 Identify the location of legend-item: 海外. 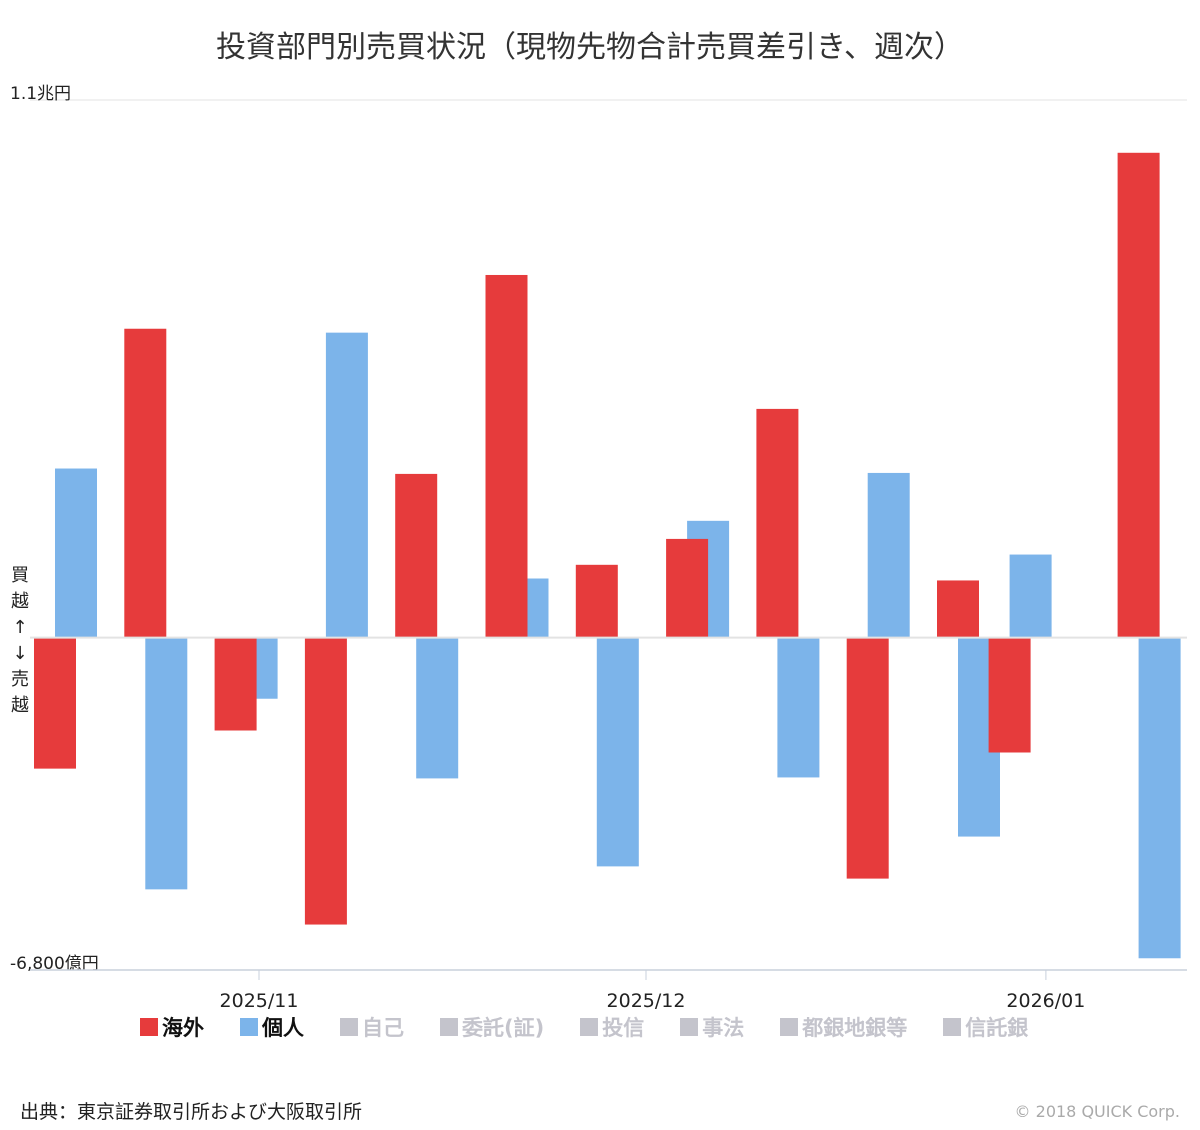
(172, 1027).